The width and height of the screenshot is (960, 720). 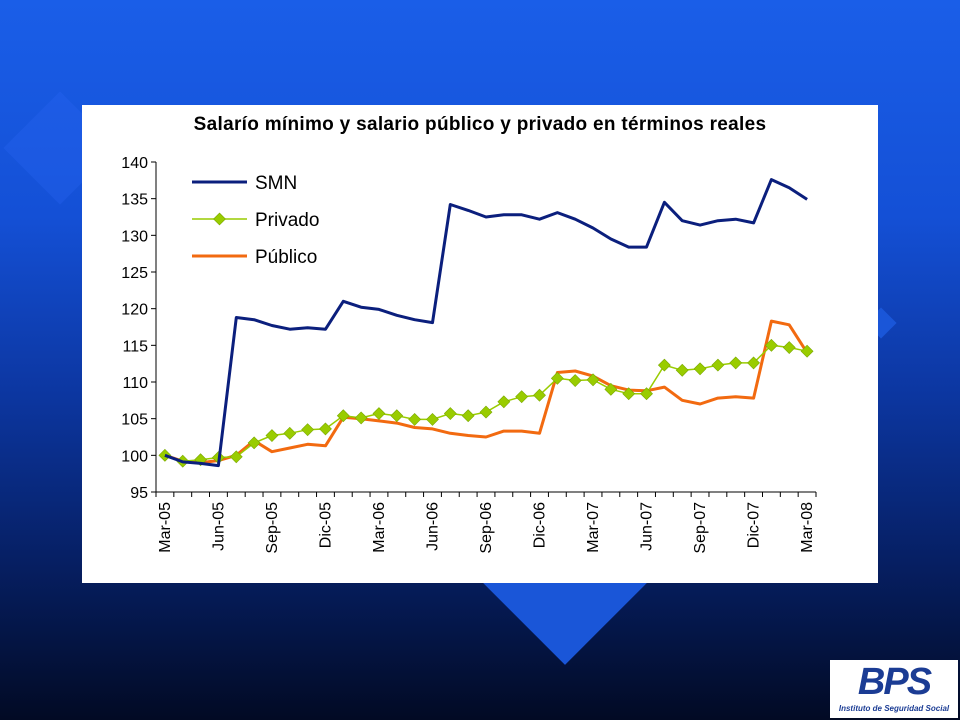 What do you see at coordinates (165, 527) in the screenshot?
I see `x-tick-label: Mar-05` at bounding box center [165, 527].